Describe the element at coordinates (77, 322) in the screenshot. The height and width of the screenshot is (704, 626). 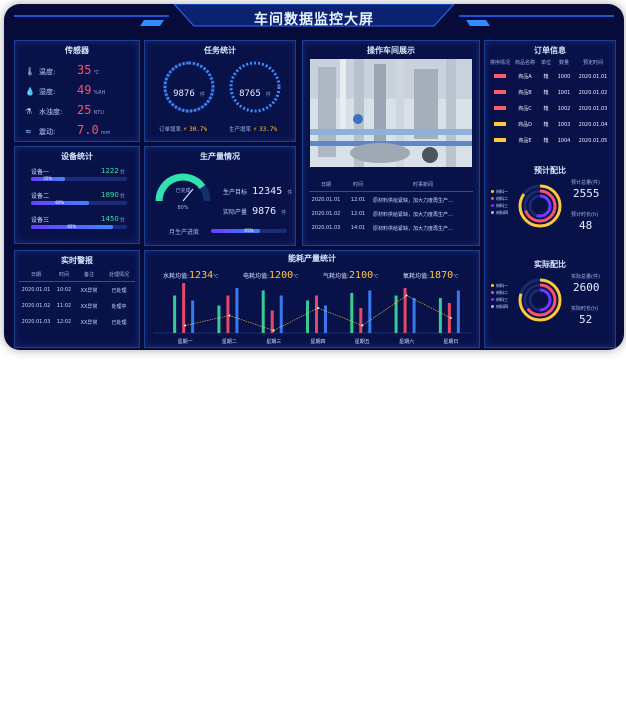
I see `alarm-row: 2020.01.03 12:02 XX异常 已处理` at that location.